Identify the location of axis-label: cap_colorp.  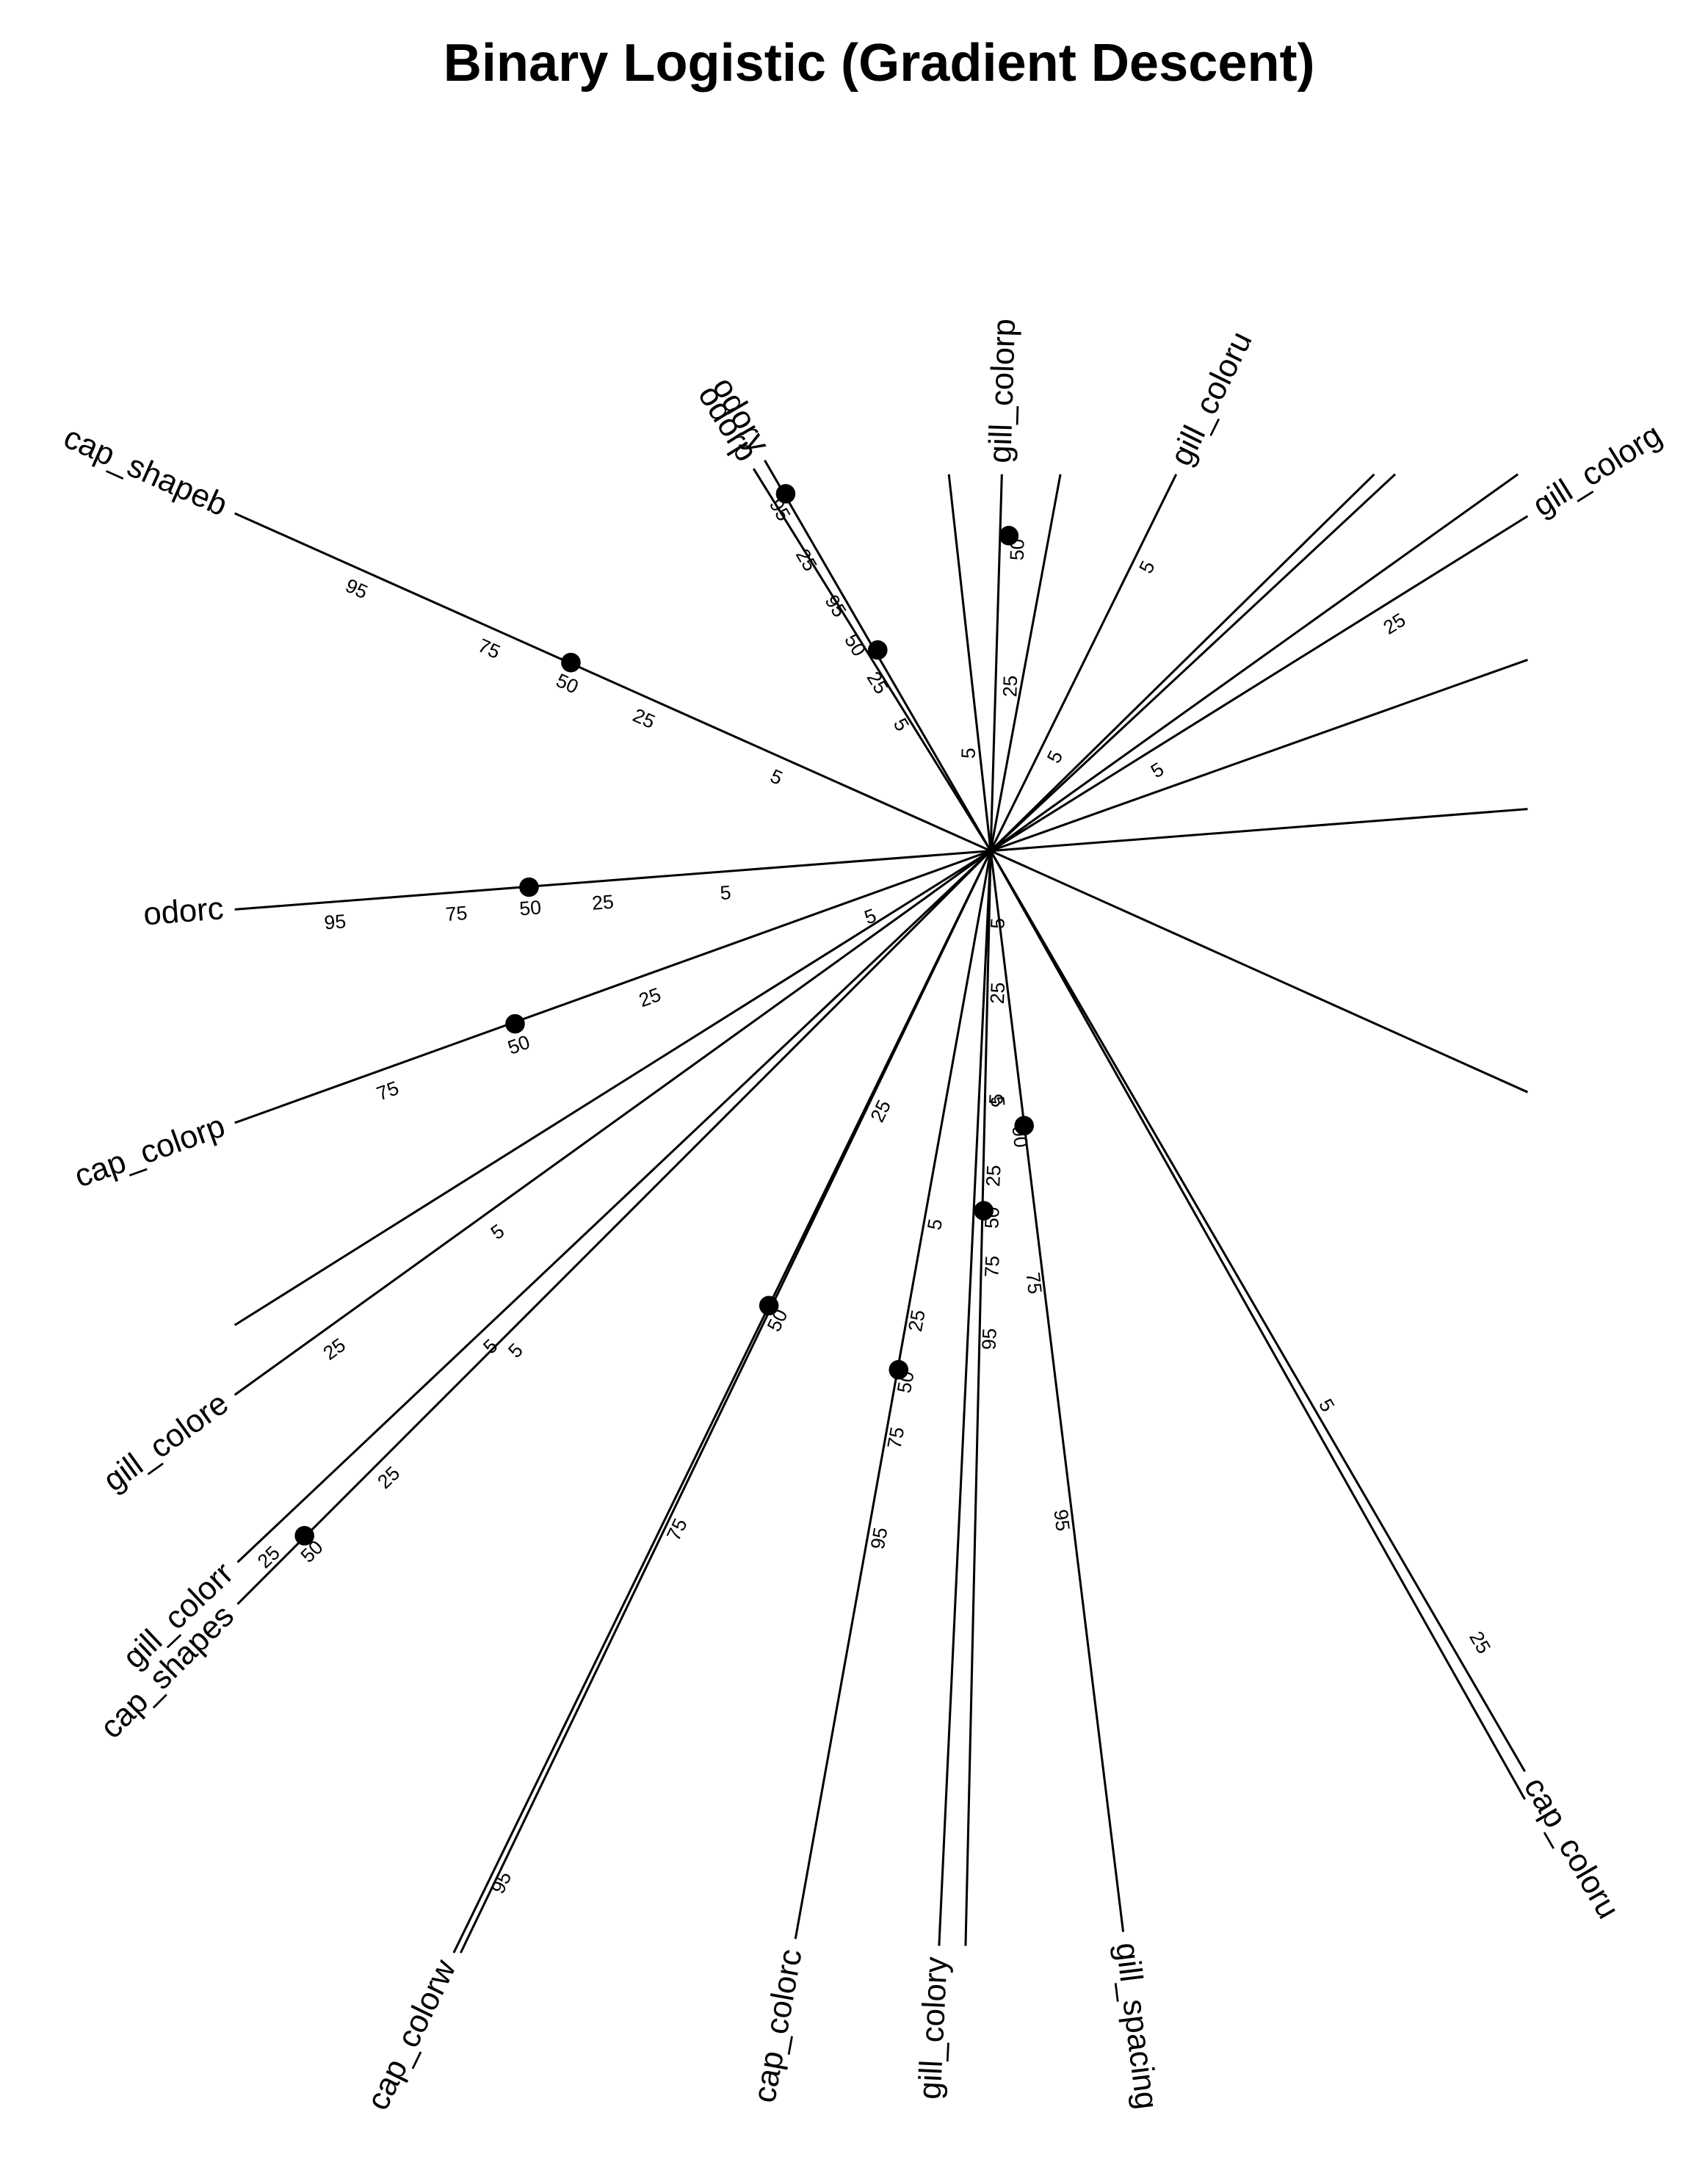
(150, 1150).